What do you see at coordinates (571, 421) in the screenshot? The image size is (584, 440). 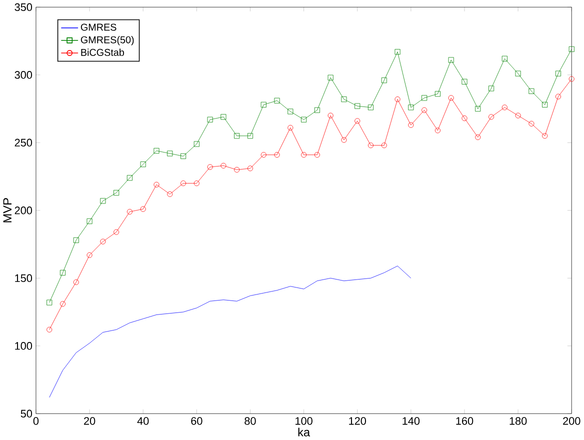 I see `x-tick-label: 200` at bounding box center [571, 421].